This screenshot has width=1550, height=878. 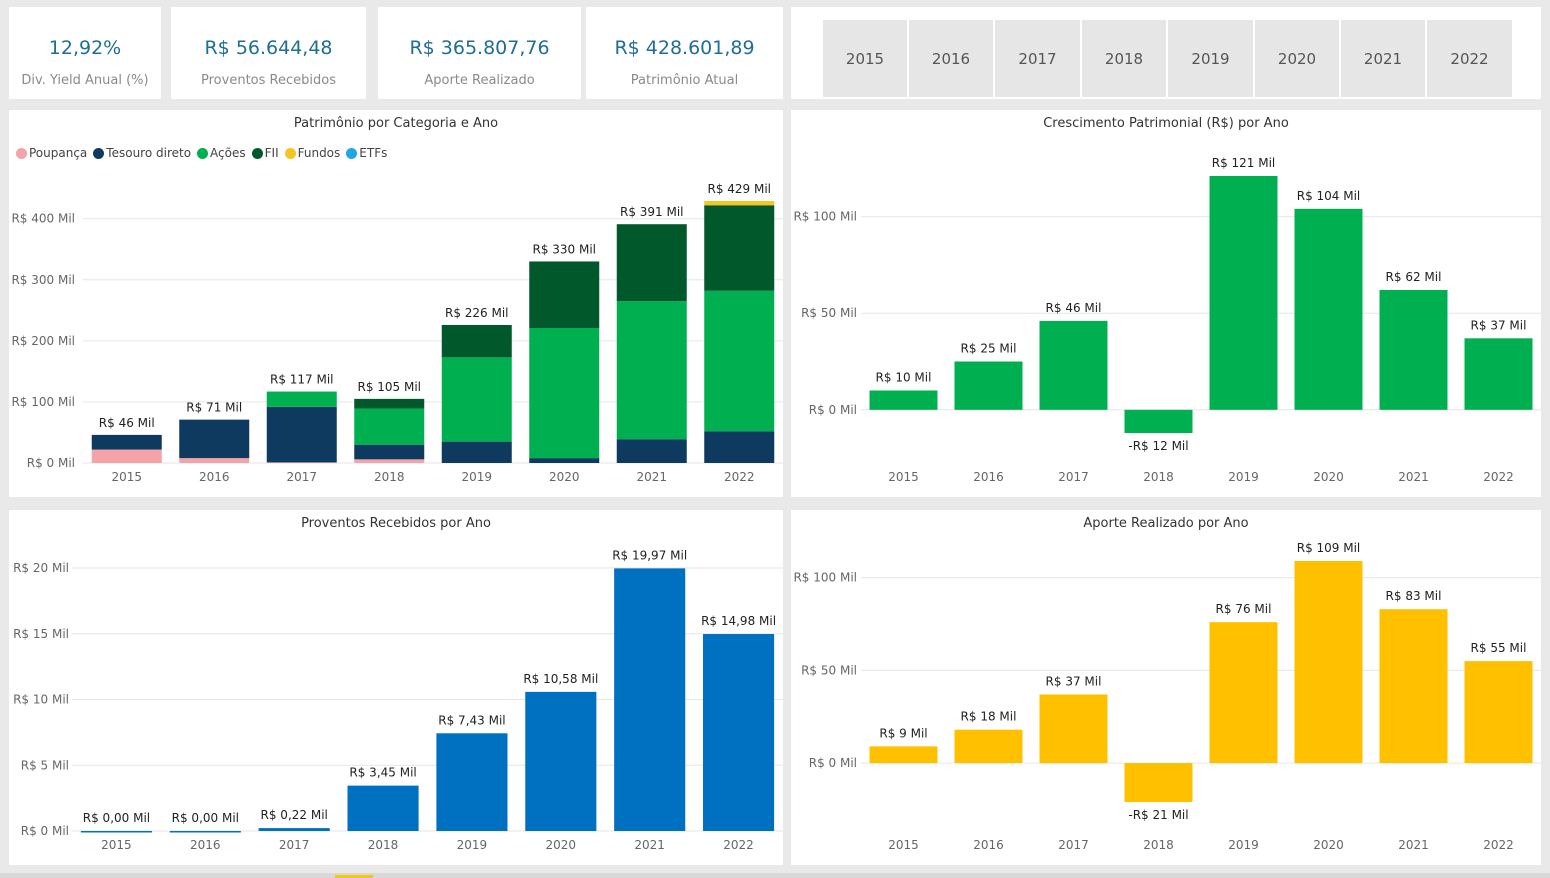 What do you see at coordinates (268, 80) in the screenshot?
I see `kpi-label: Proventos Recebidos` at bounding box center [268, 80].